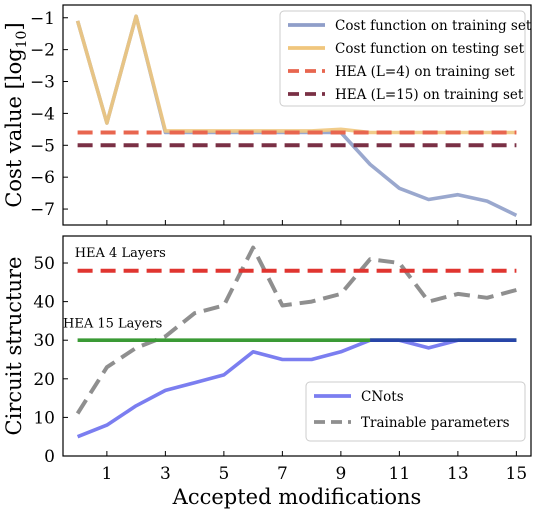  I want to click on y-tick-label: −7, so click(42, 210).